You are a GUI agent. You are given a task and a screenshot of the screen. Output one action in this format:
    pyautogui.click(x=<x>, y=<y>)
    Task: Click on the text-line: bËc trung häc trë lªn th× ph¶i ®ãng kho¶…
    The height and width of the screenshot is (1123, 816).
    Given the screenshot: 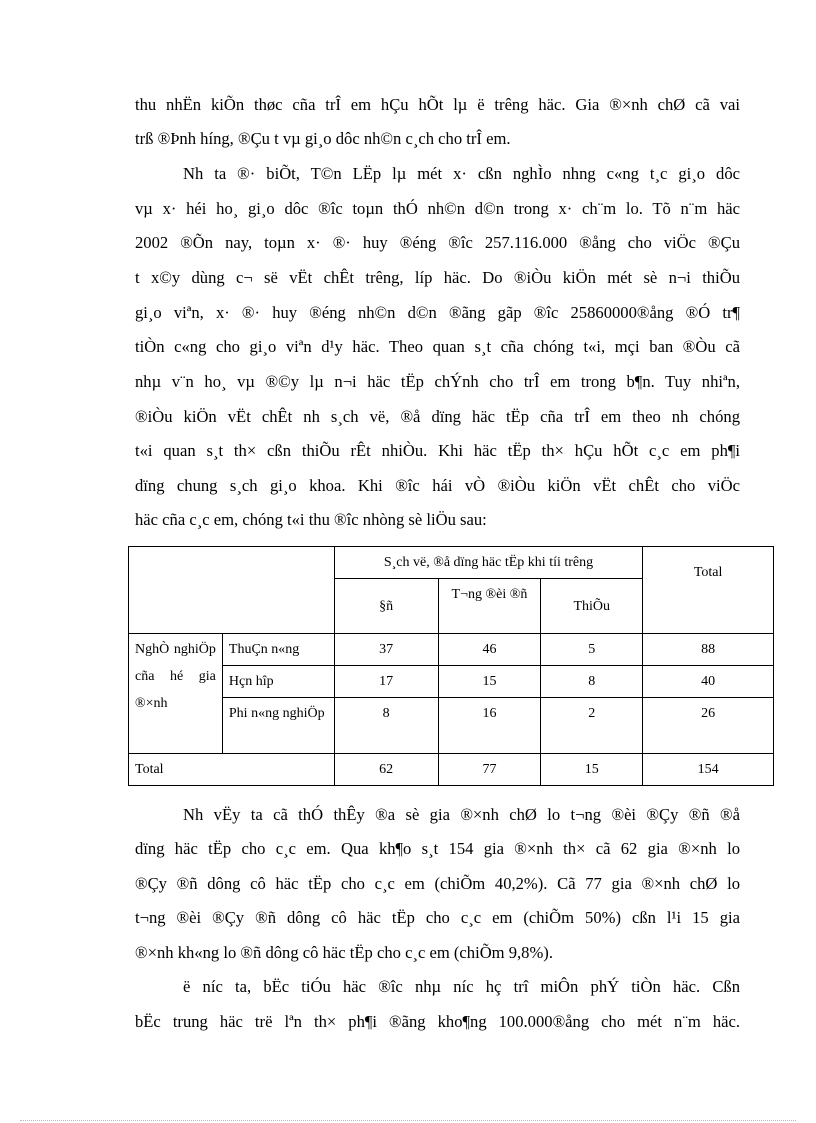 What is the action you would take?
    pyautogui.click(x=437, y=1021)
    